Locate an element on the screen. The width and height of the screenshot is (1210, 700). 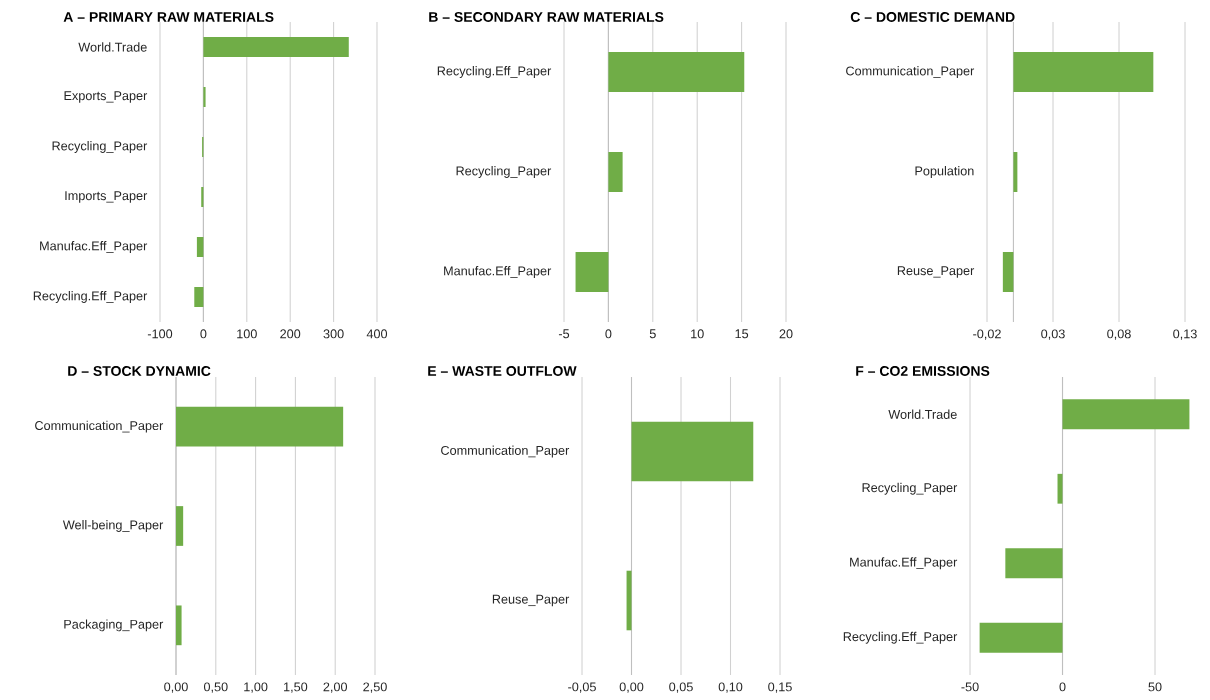
y-tick-label: Imports_Paper is located at coordinates (106, 197).